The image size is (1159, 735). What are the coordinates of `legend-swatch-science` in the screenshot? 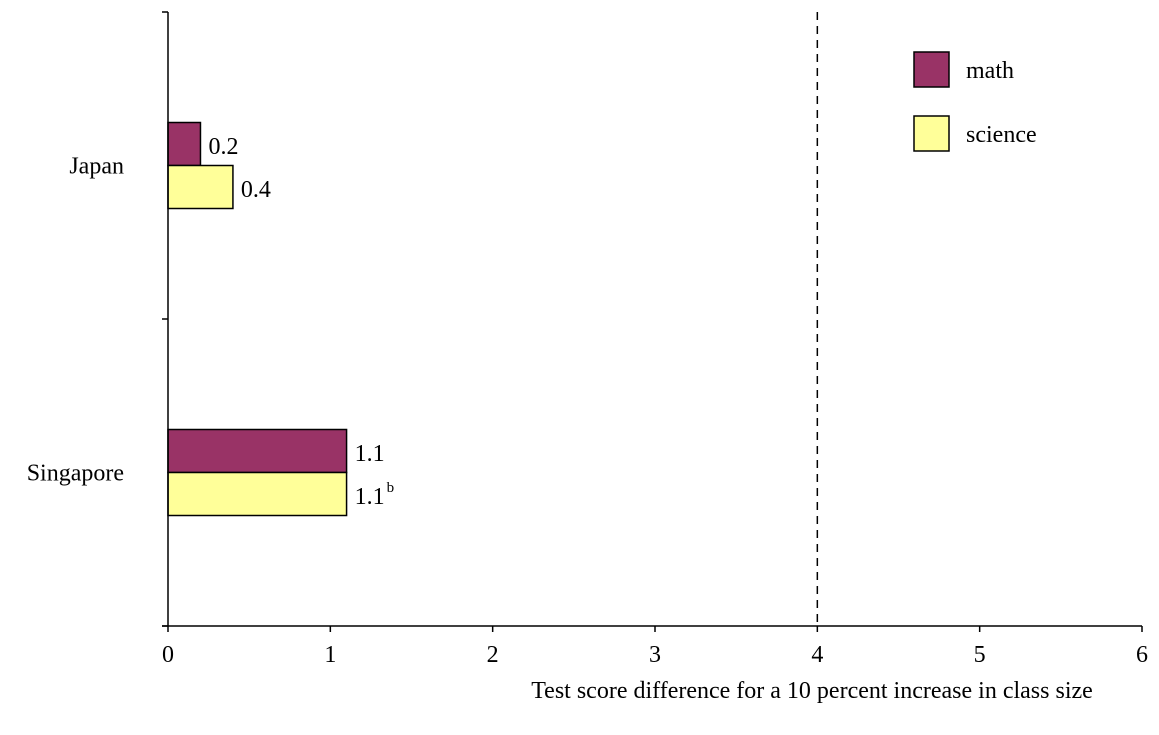 It's located at (931, 133).